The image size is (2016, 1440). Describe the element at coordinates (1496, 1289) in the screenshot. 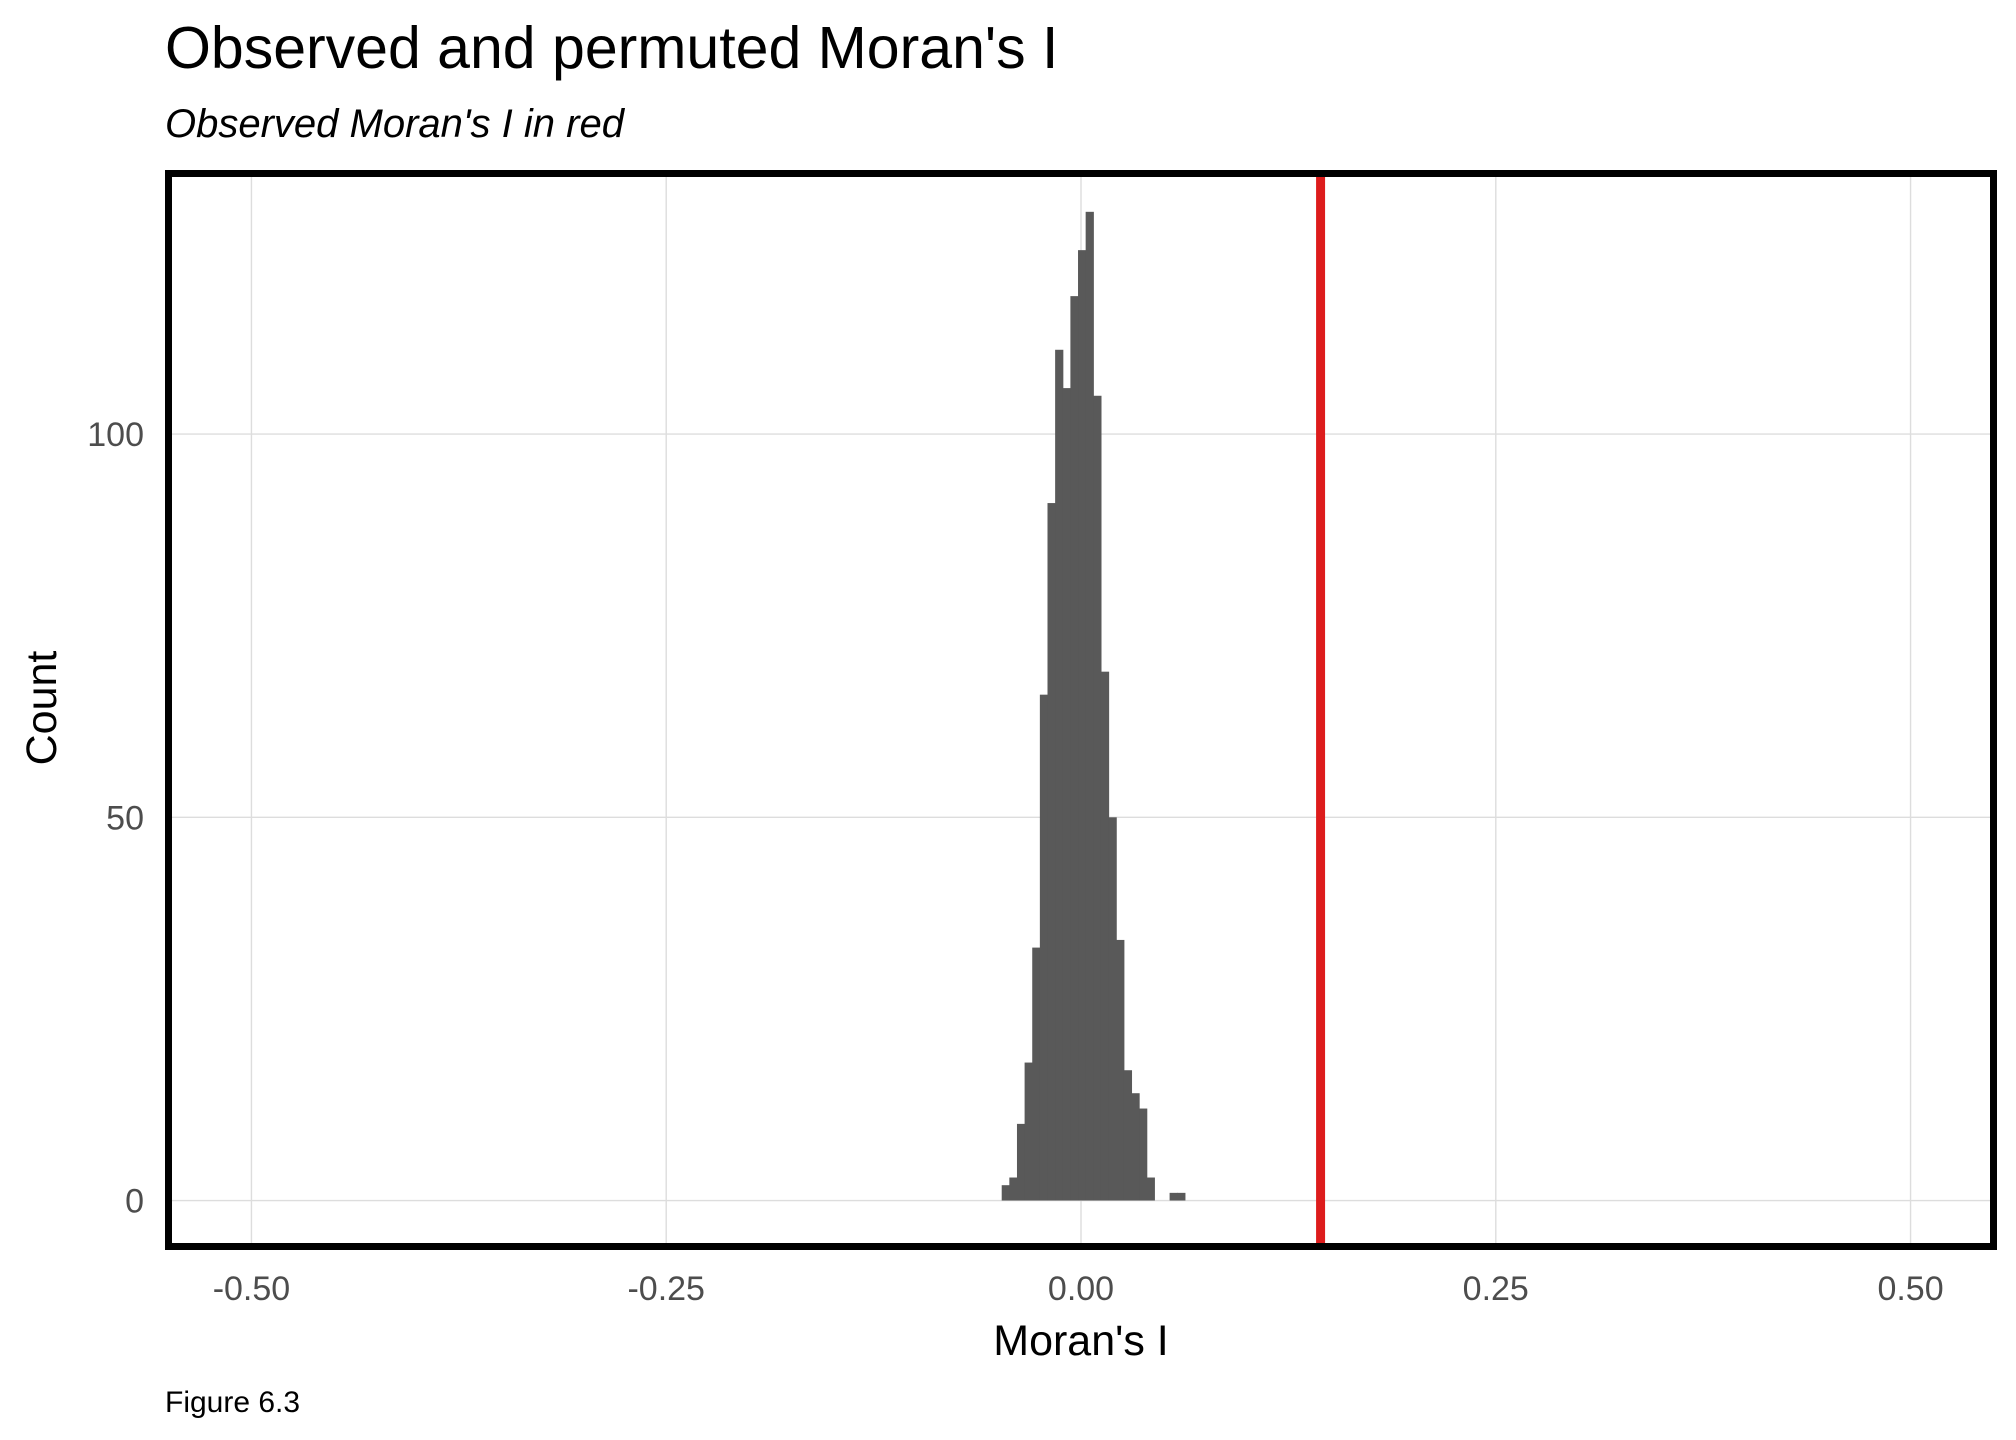

I see `x-tick-label: 0.25` at that location.